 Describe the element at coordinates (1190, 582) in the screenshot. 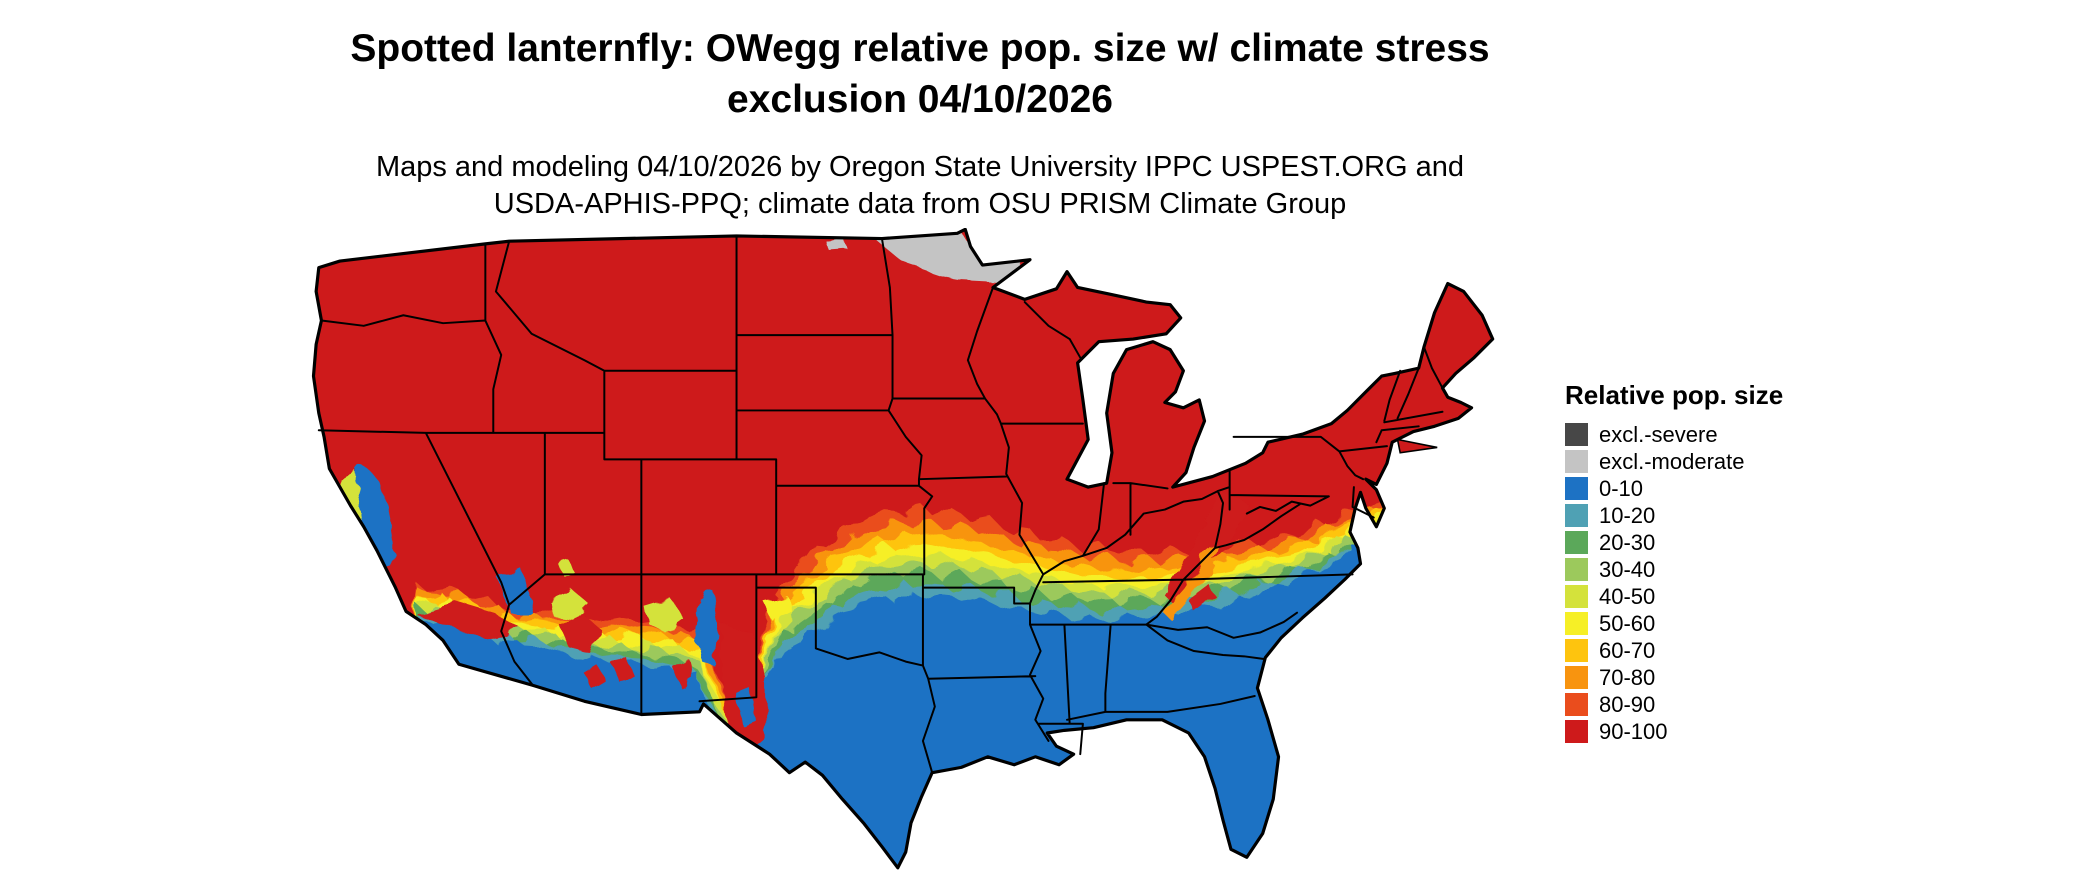

I see `patch-appalachian-orange-fringe` at that location.